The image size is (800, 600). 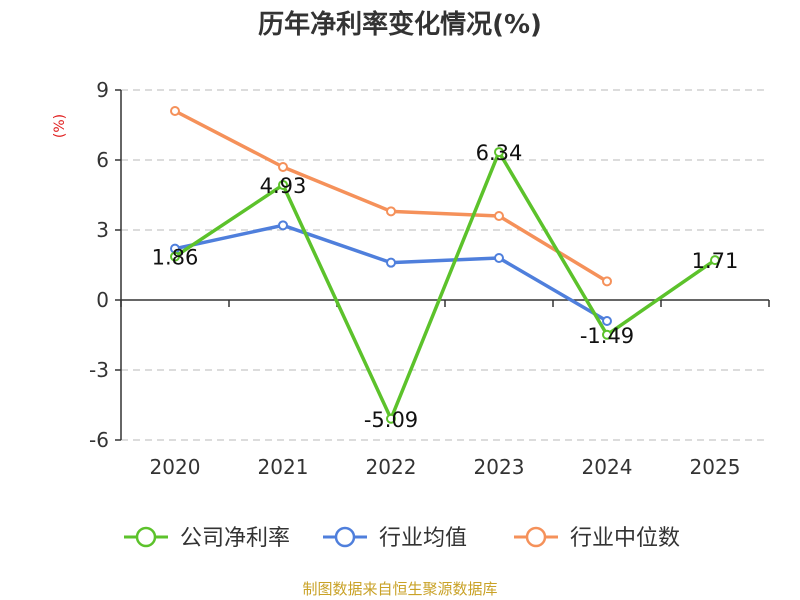 I want to click on y-tick-label: 3, so click(x=102, y=230).